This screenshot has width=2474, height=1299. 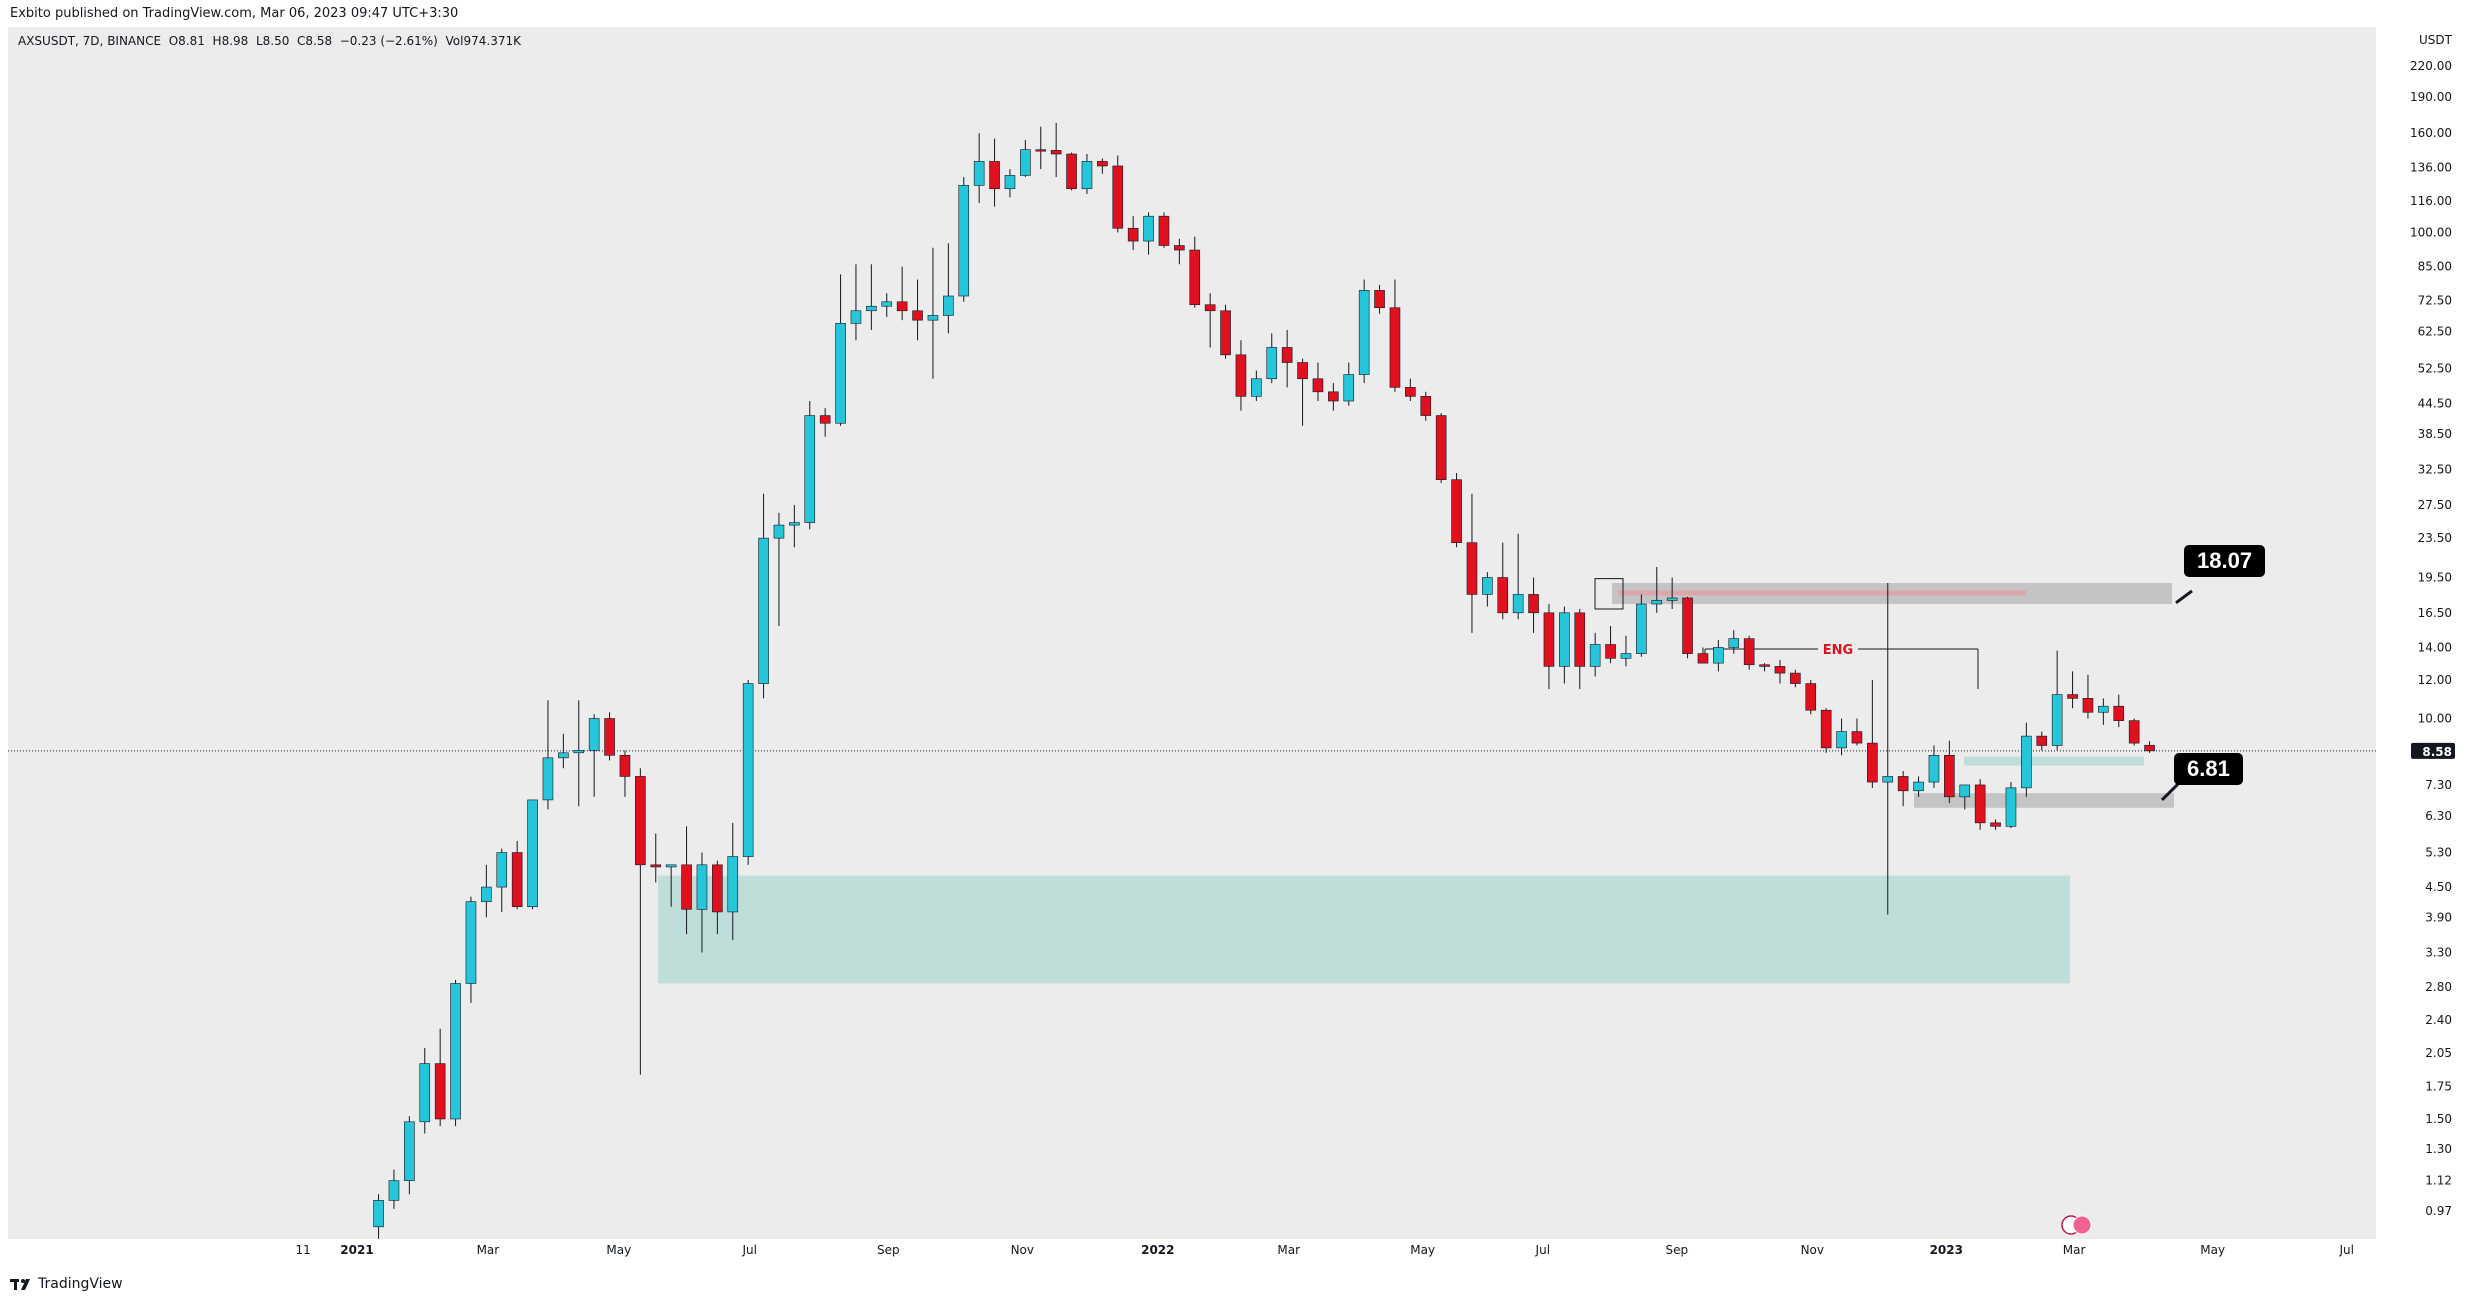 I want to click on price-axis, so click(x=2425, y=633).